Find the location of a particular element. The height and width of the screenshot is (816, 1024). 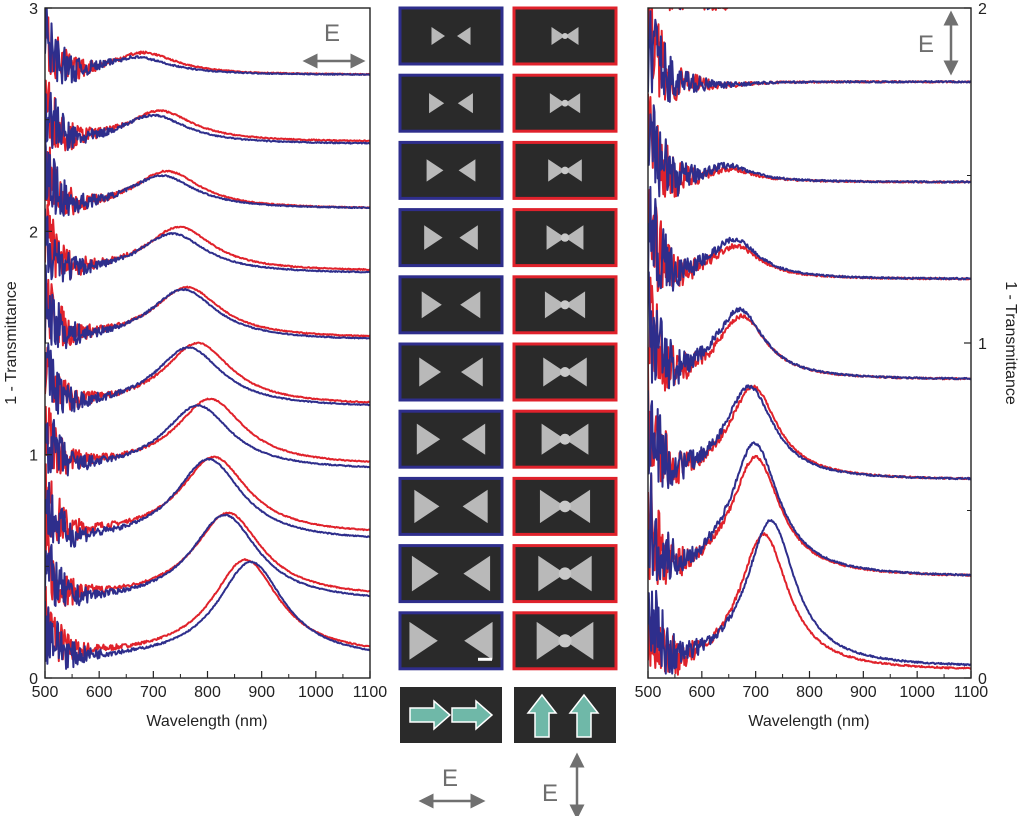

left-y-axis-title: 1 - Transmittance is located at coordinates (11, 343).